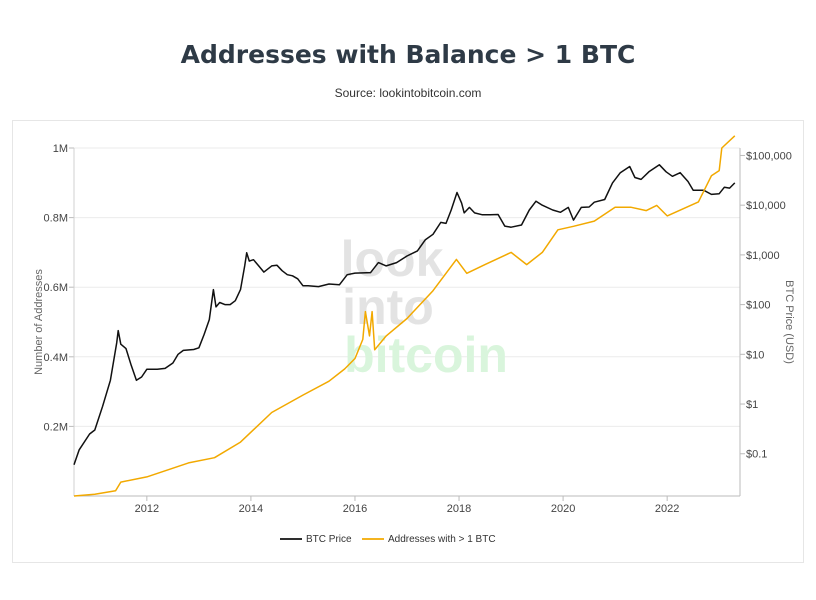 Image resolution: width=816 pixels, height=600 pixels. What do you see at coordinates (763, 256) in the screenshot?
I see `y-right-tick-label: $1,000` at bounding box center [763, 256].